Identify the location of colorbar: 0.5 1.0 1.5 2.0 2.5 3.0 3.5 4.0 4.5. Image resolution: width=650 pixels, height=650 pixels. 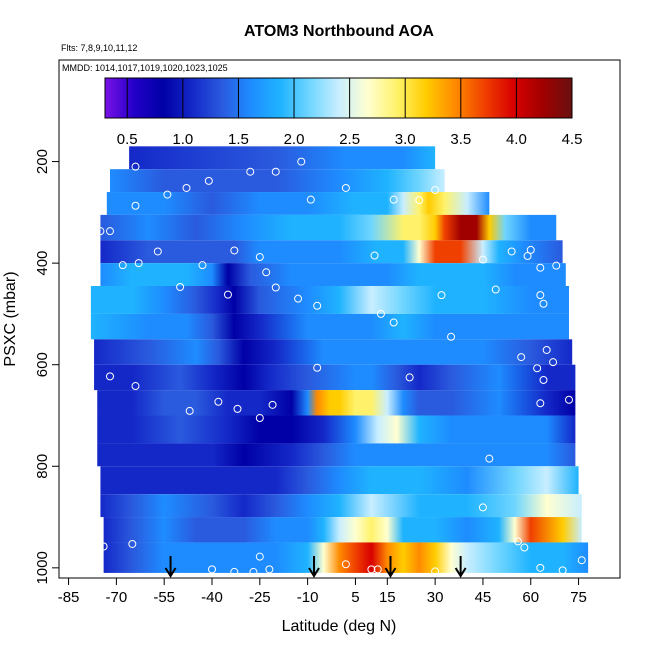
(343, 112).